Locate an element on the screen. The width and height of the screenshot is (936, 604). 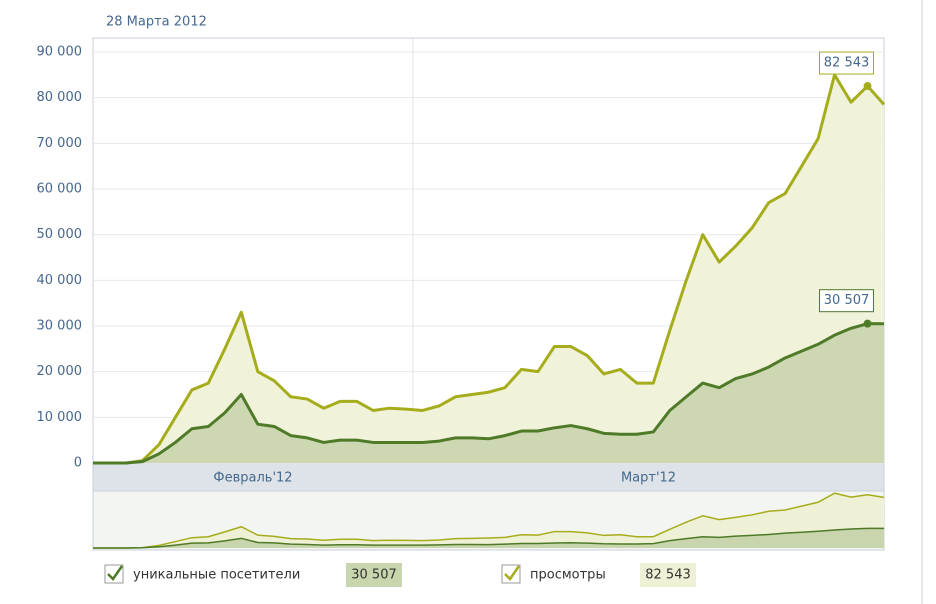
month-label: Февраль'12 is located at coordinates (252, 478).